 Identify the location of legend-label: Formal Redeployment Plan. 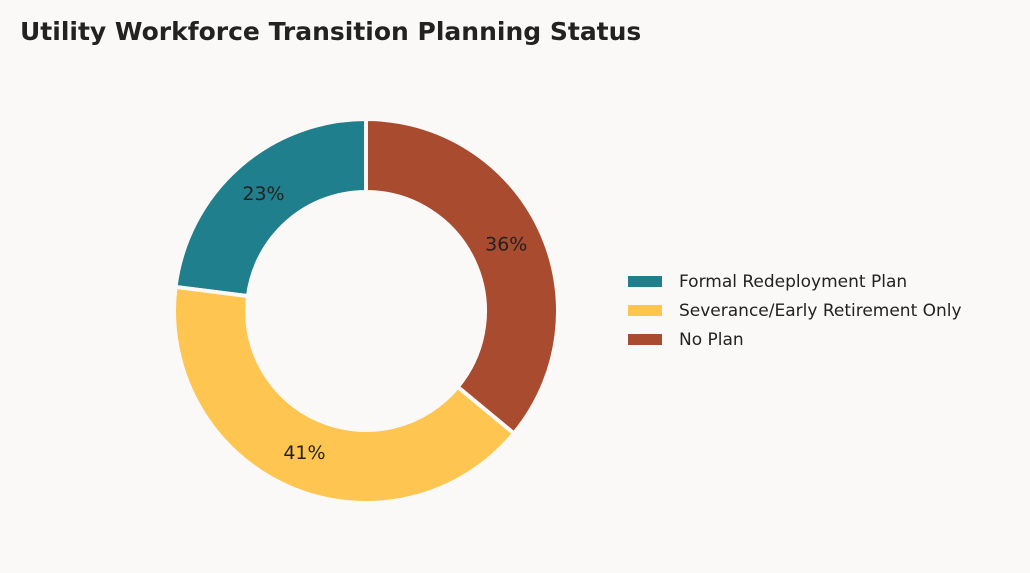
(793, 282).